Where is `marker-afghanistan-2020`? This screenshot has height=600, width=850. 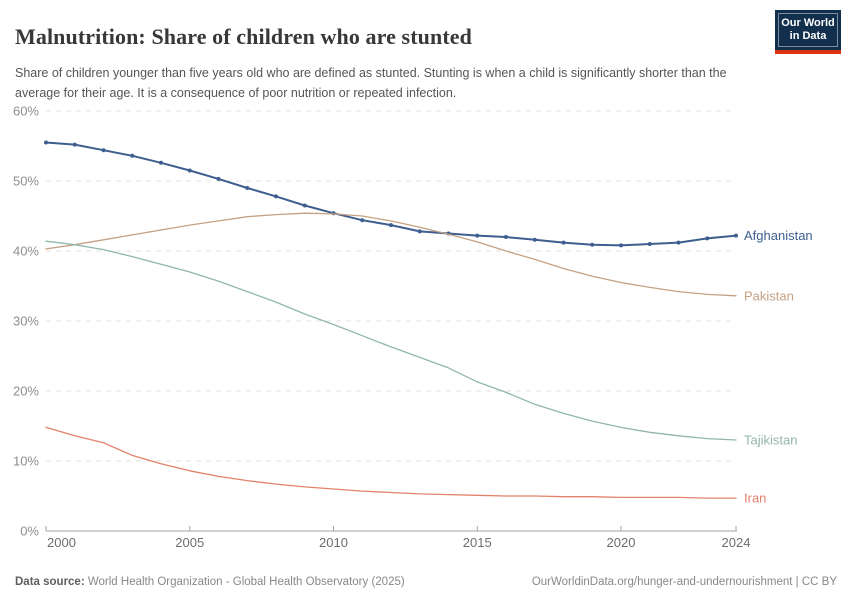
marker-afghanistan-2020 is located at coordinates (621, 245).